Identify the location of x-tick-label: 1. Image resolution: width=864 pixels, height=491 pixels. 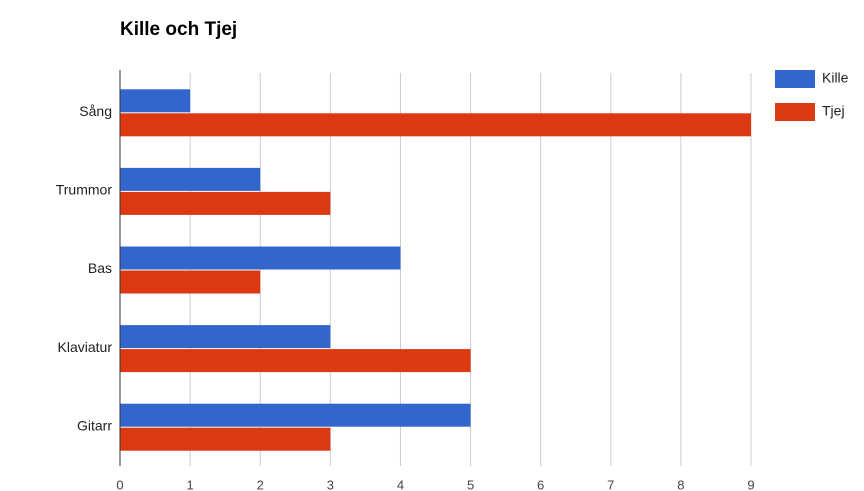
(189, 484).